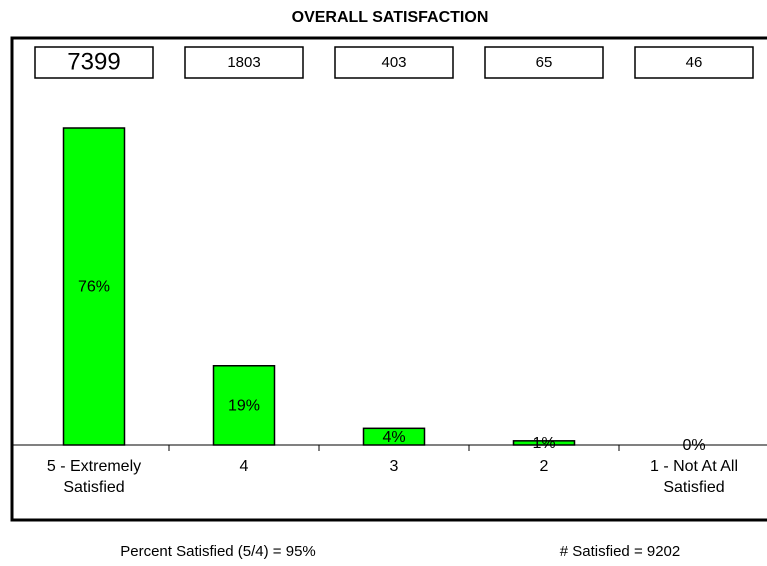 The height and width of the screenshot is (566, 767). Describe the element at coordinates (394, 466) in the screenshot. I see `x-tick-label: 3` at that location.